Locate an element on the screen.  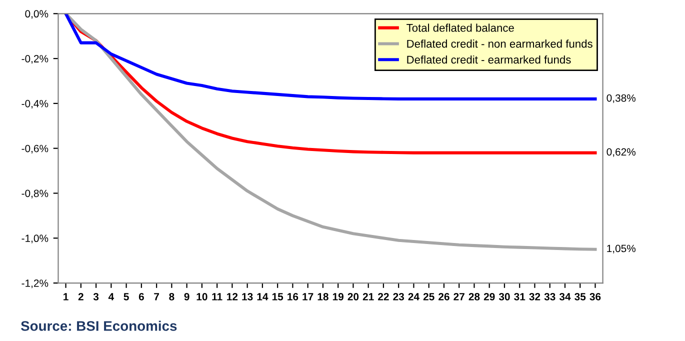
x-tick-label: 24 is located at coordinates (414, 296).